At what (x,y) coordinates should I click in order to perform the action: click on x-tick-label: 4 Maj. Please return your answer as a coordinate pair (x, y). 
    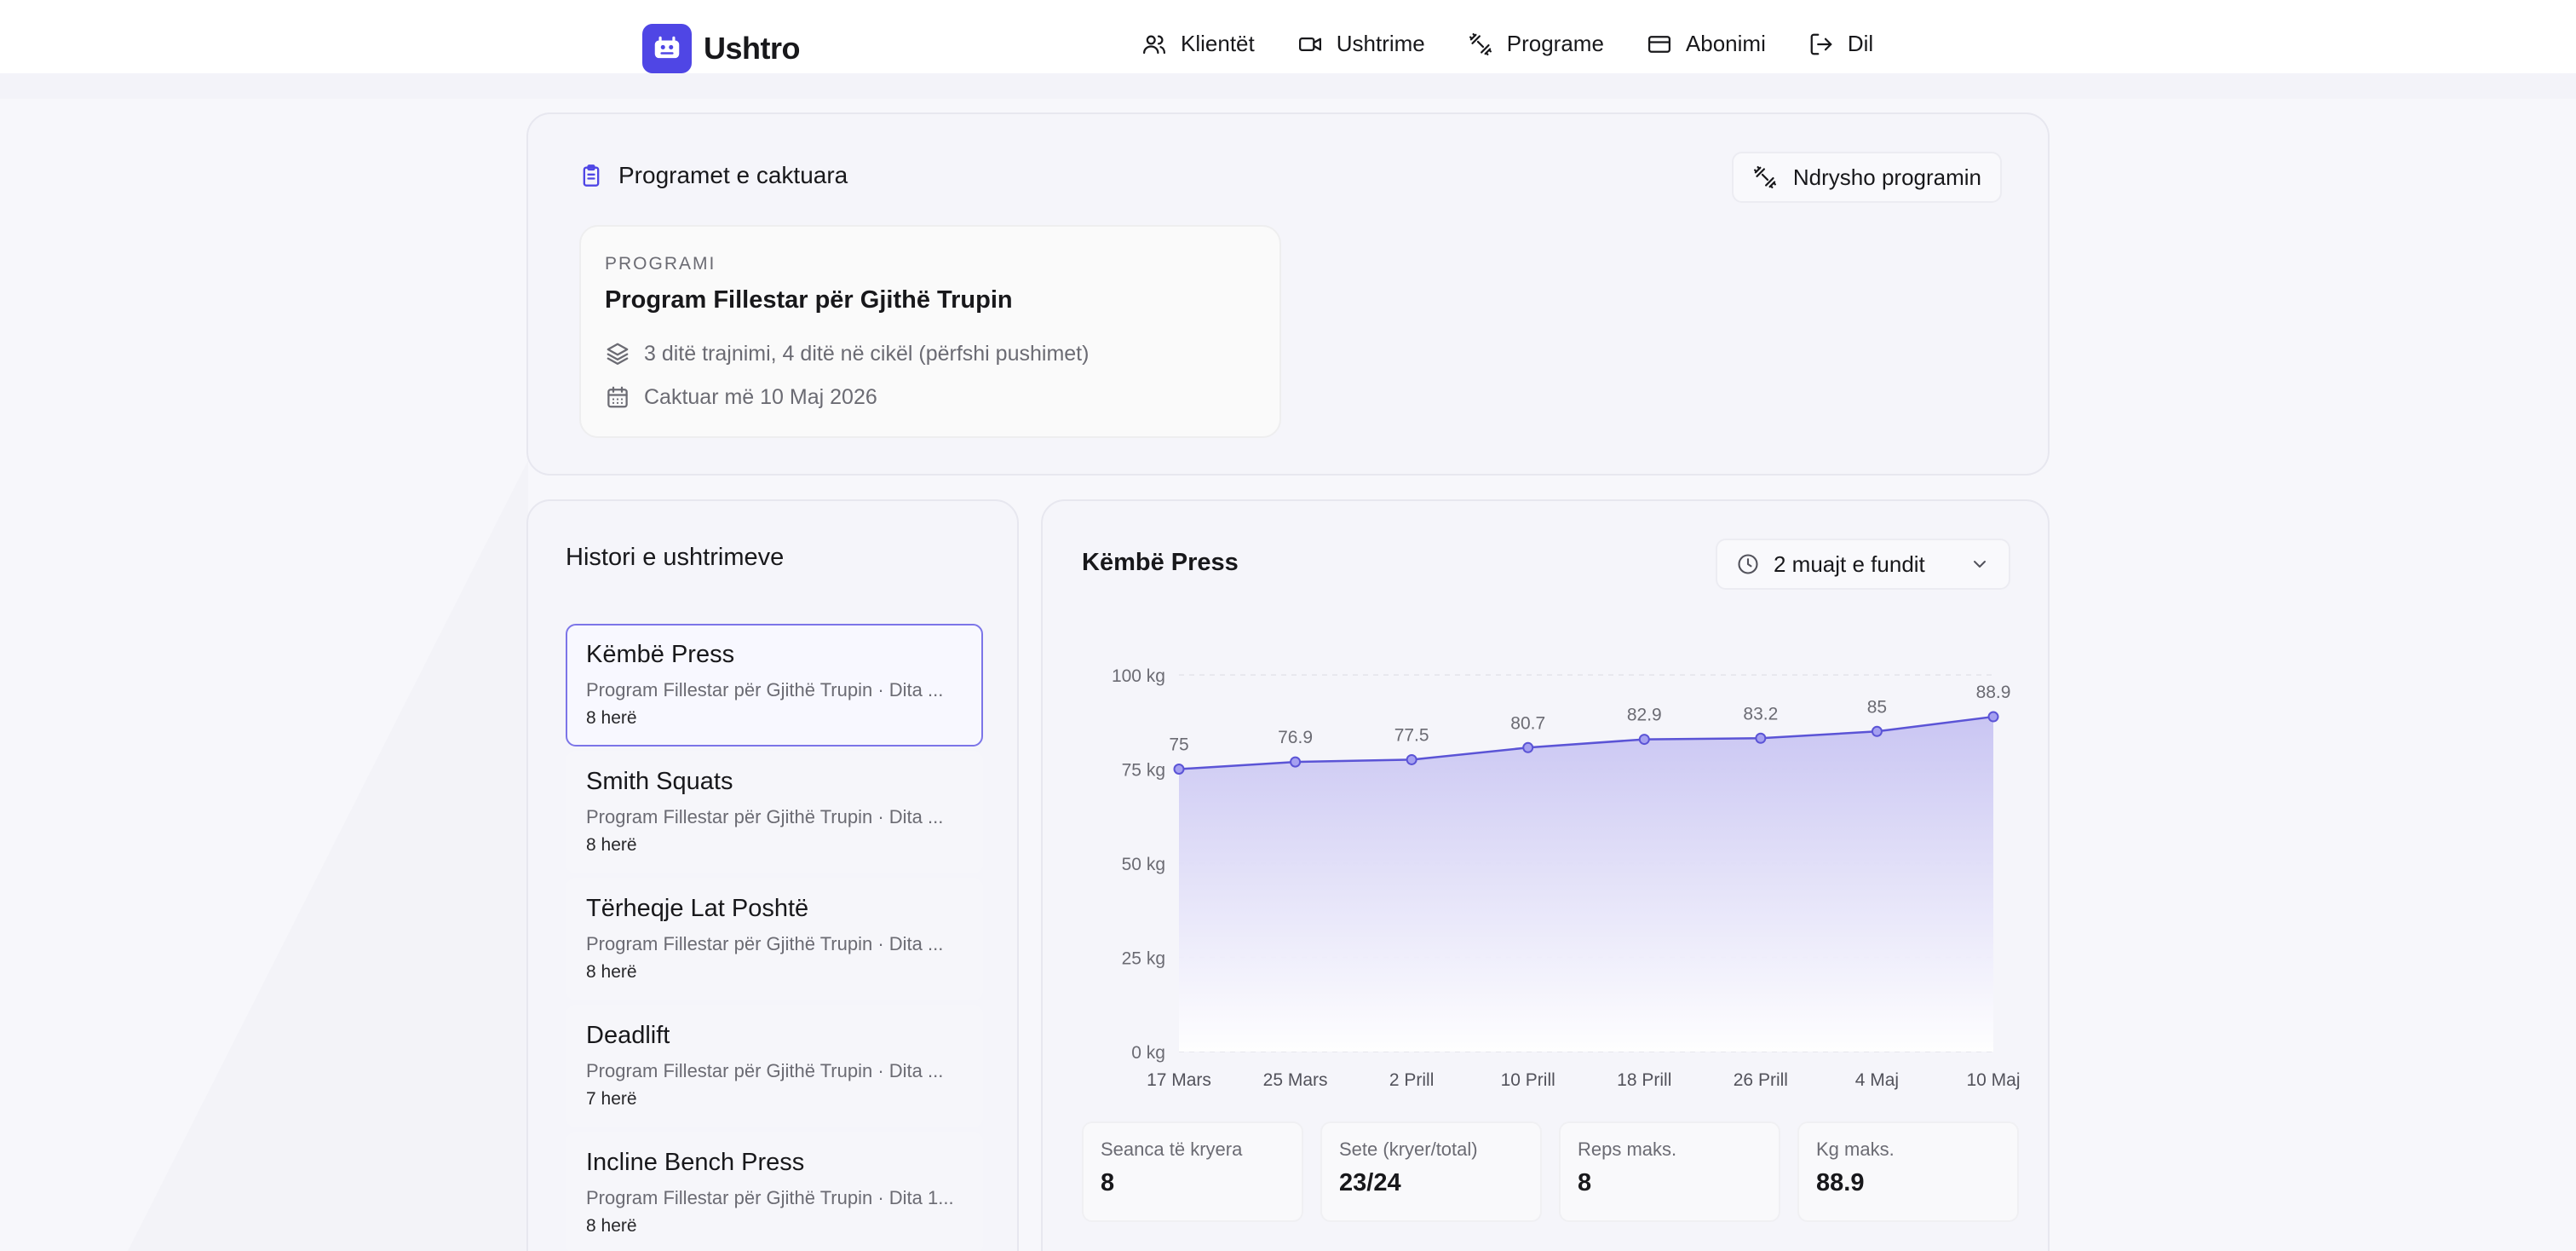
    Looking at the image, I should click on (1877, 1080).